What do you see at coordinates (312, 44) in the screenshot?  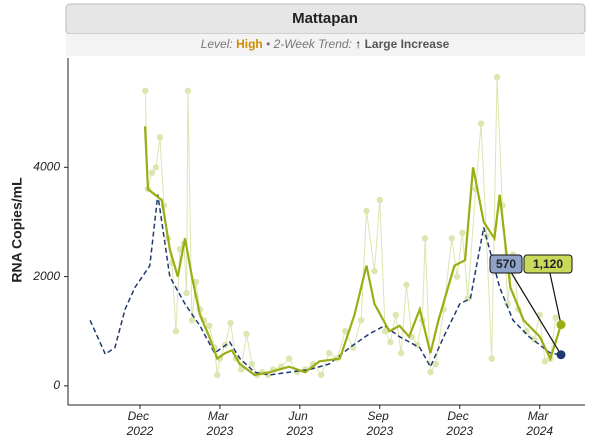 I see `trend-label: 2-Week Trend:` at bounding box center [312, 44].